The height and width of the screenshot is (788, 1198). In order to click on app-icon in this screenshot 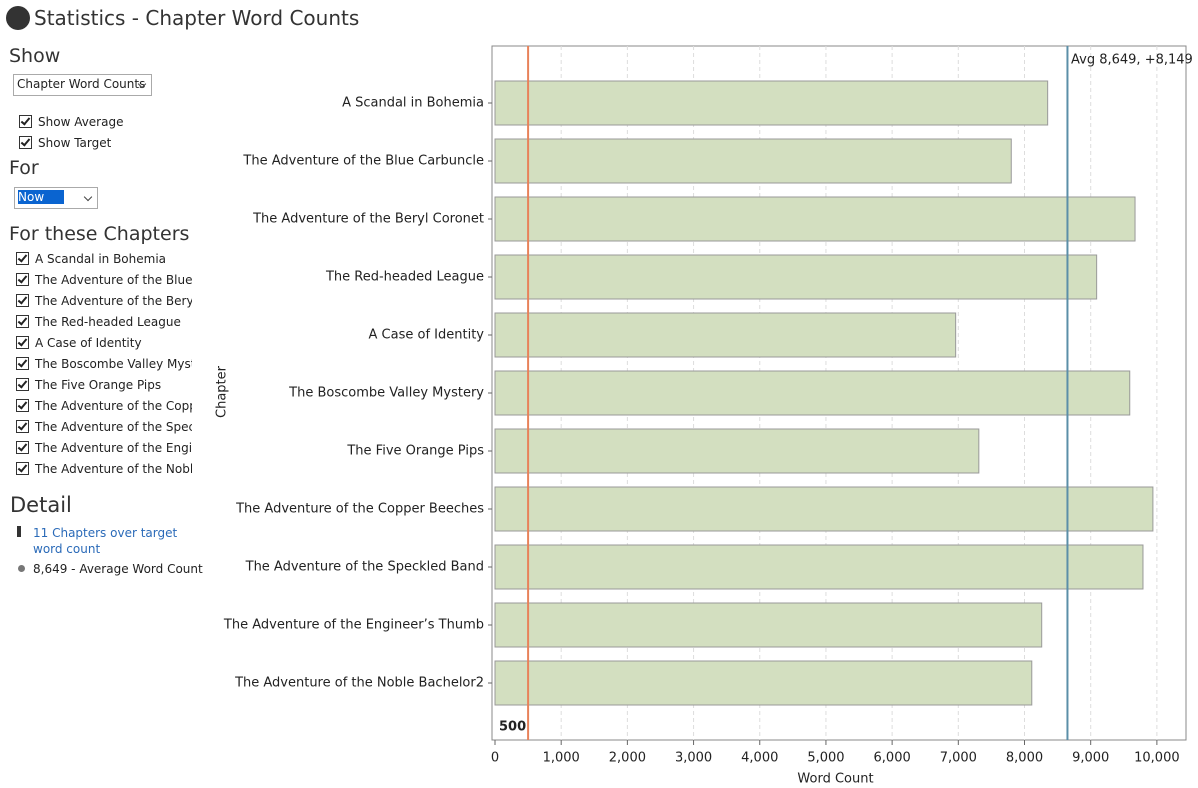, I will do `click(18, 18)`.